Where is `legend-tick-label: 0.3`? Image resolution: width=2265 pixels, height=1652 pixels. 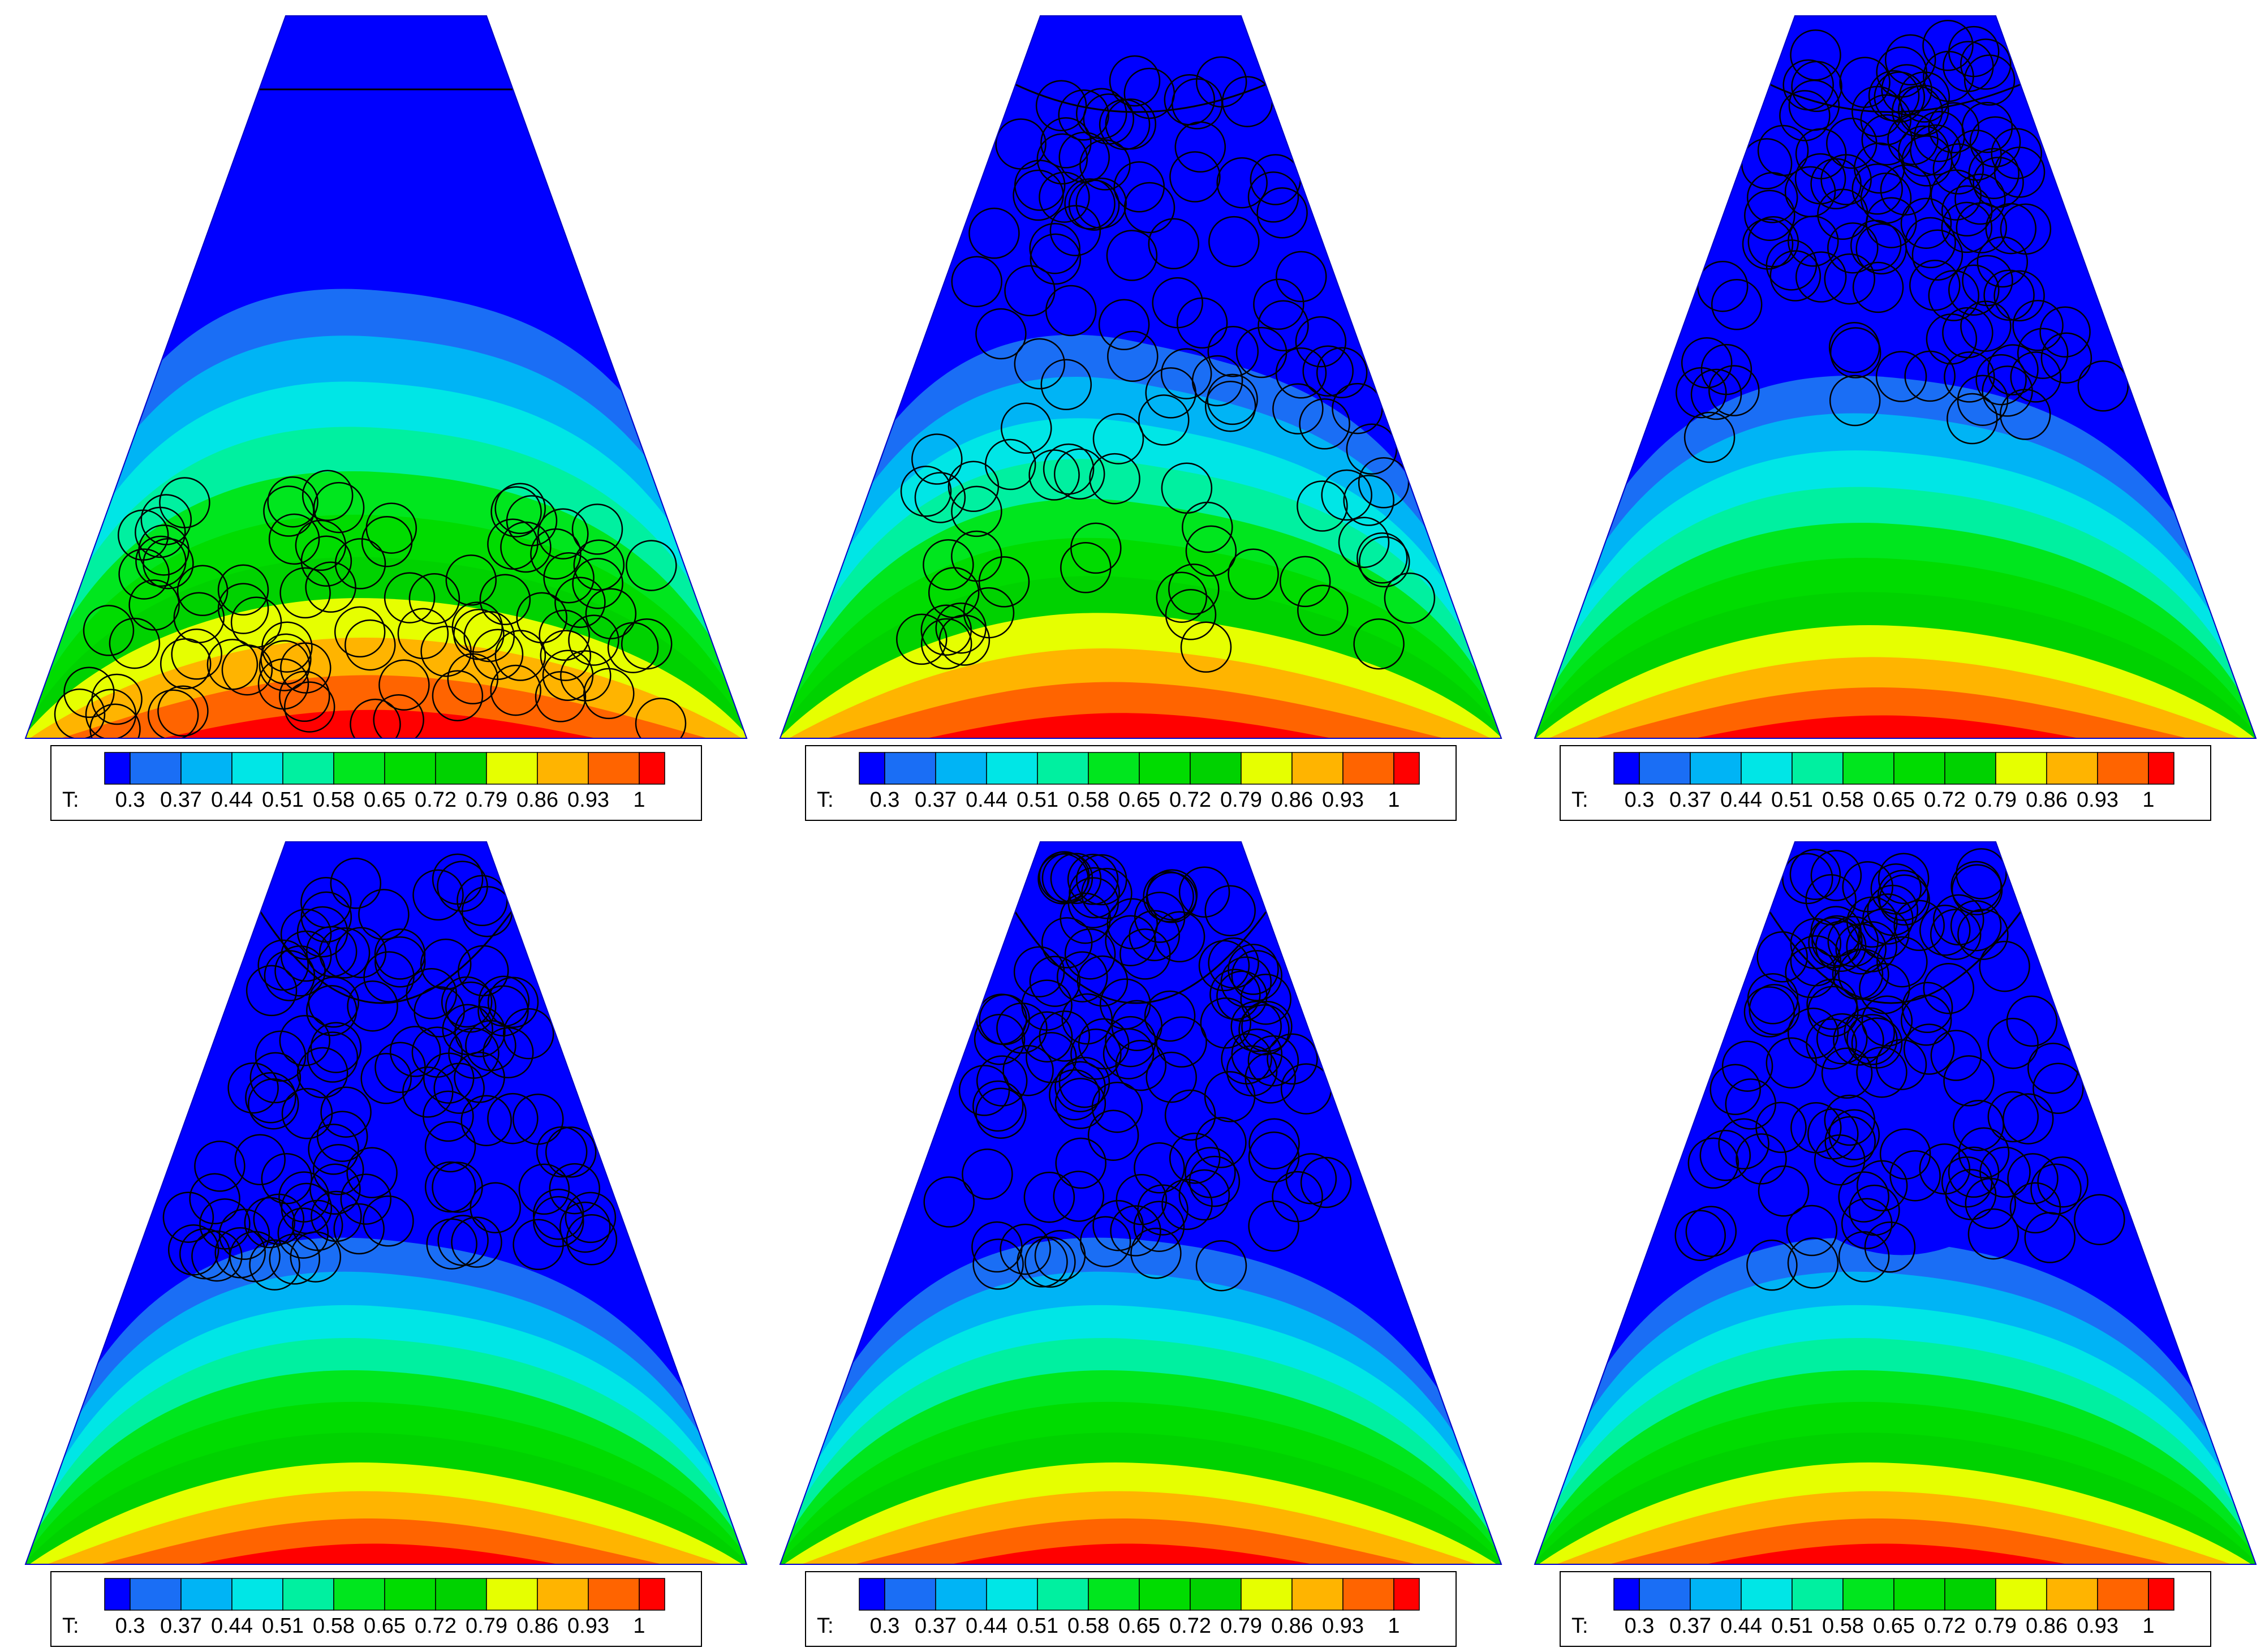
legend-tick-label: 0.3 is located at coordinates (1640, 1626).